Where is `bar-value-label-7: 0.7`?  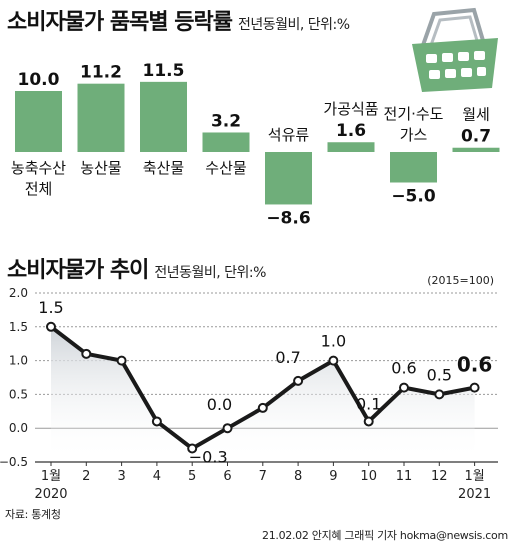
bar-value-label-7: 0.7 is located at coordinates (476, 137).